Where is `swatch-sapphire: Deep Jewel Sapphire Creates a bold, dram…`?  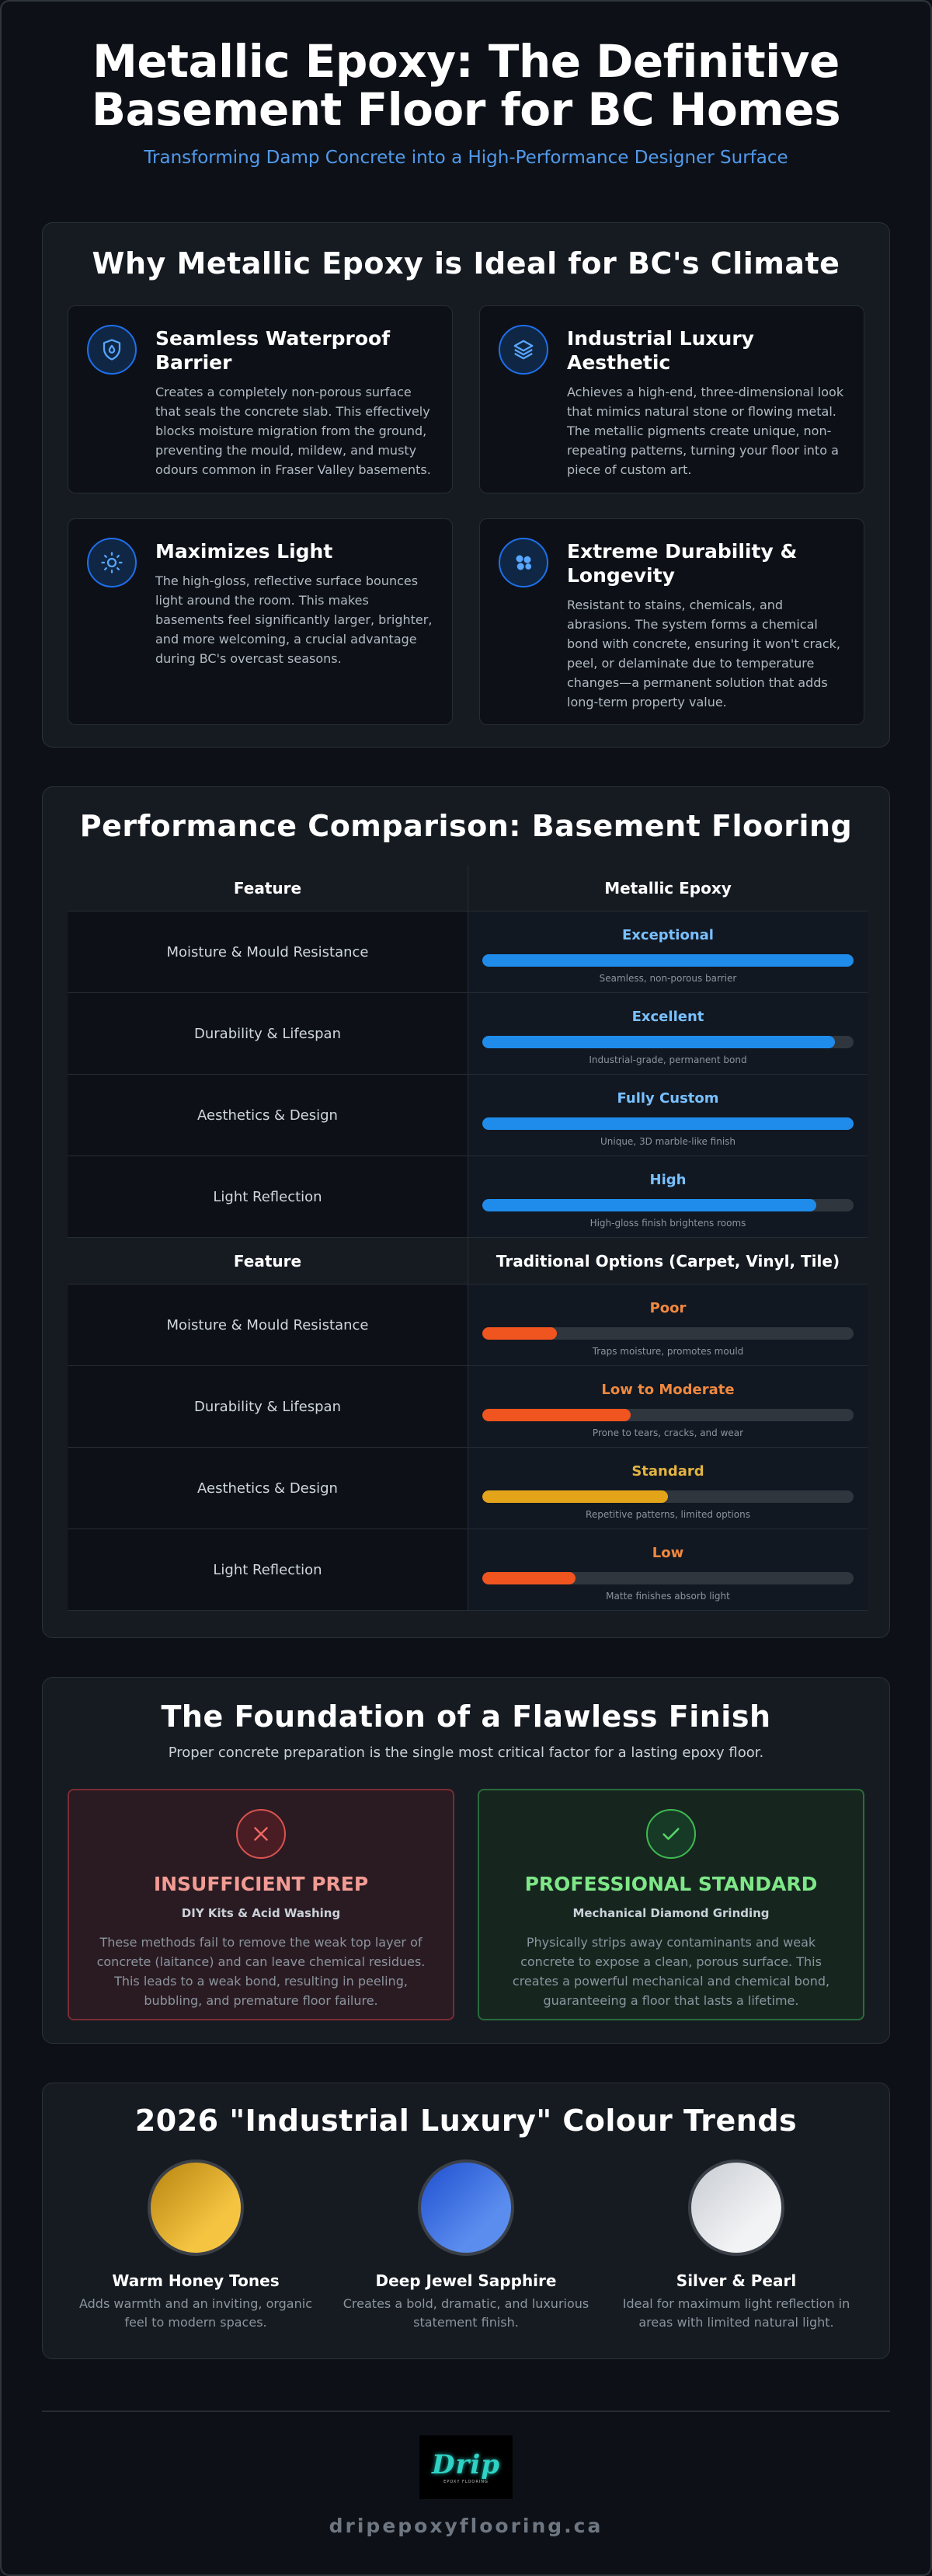 swatch-sapphire: Deep Jewel Sapphire Creates a bold, dram… is located at coordinates (466, 2245).